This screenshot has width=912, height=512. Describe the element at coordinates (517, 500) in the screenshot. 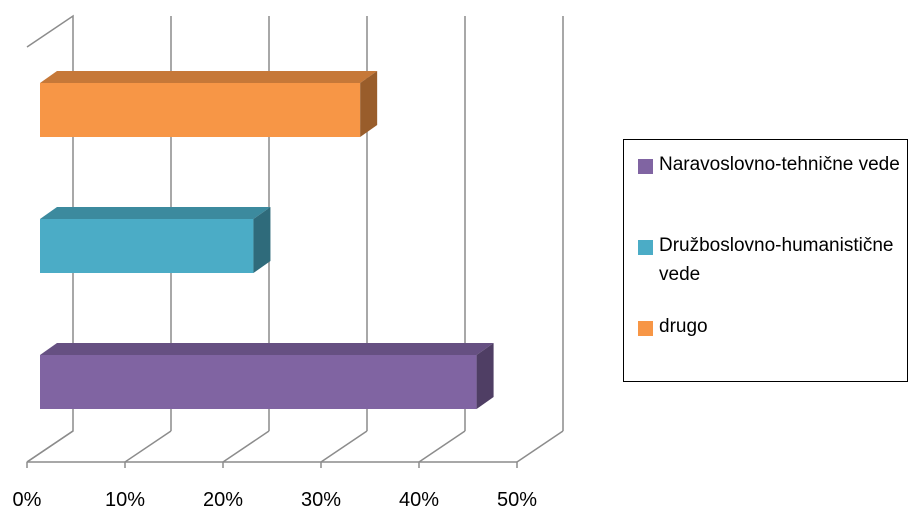

I see `x-tick-label: 50%` at that location.